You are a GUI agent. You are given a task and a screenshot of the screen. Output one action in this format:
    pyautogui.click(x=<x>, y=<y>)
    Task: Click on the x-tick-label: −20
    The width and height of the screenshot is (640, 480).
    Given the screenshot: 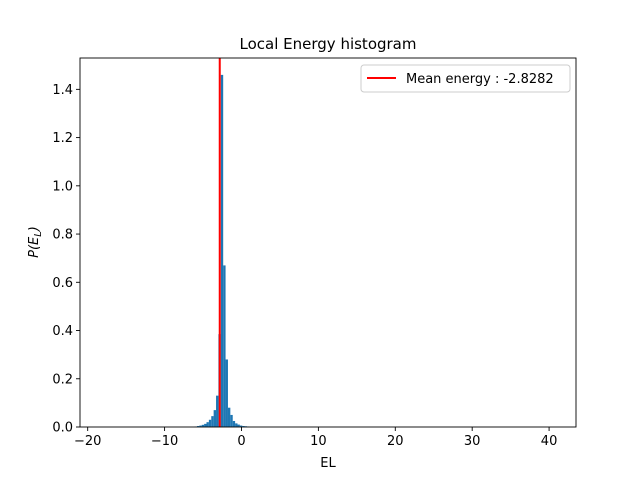 What is the action you would take?
    pyautogui.click(x=87, y=441)
    